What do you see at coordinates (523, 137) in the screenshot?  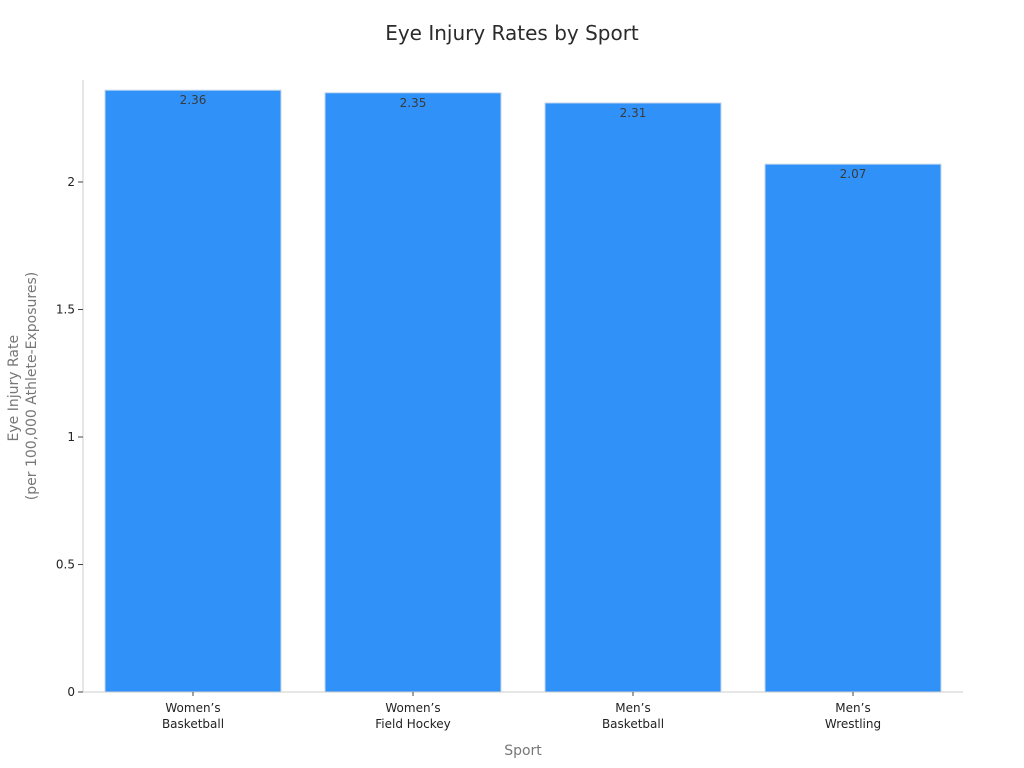 I see `data-labels-layer: 2.36 2.35 2.31 2.07` at bounding box center [523, 137].